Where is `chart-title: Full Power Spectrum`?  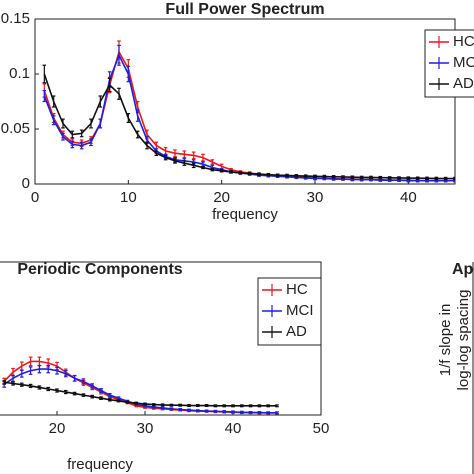 chart-title: Full Power Spectrum is located at coordinates (244, 9).